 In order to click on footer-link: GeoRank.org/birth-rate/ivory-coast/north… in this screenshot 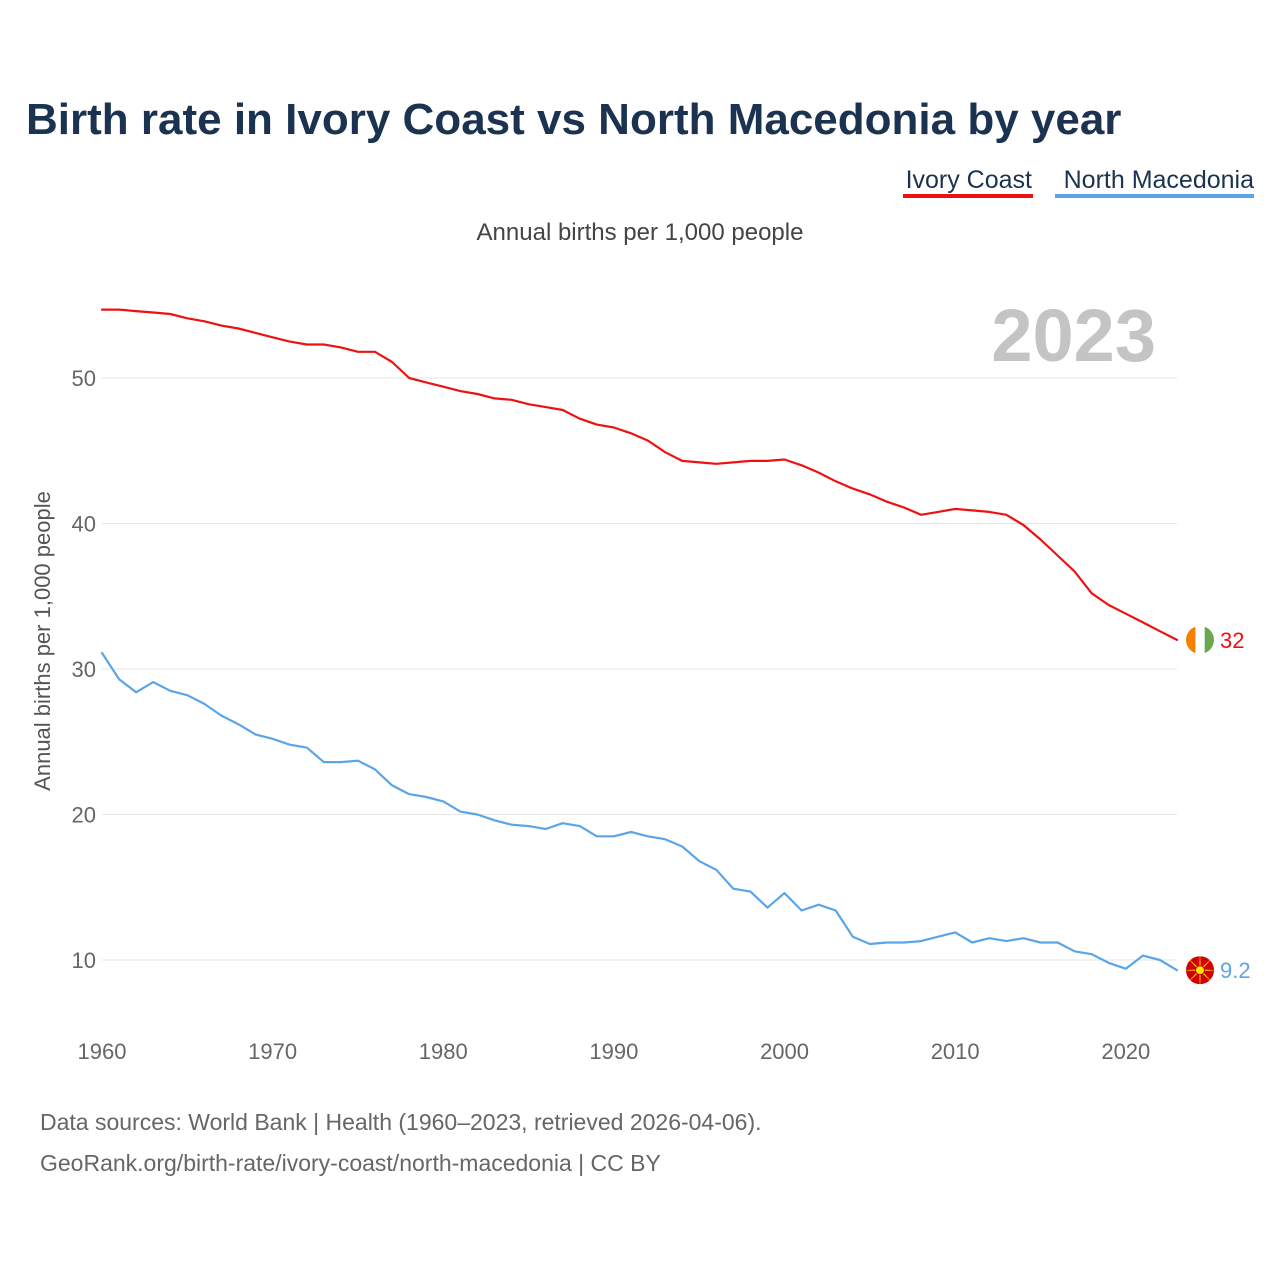, I will do `click(350, 1163)`.